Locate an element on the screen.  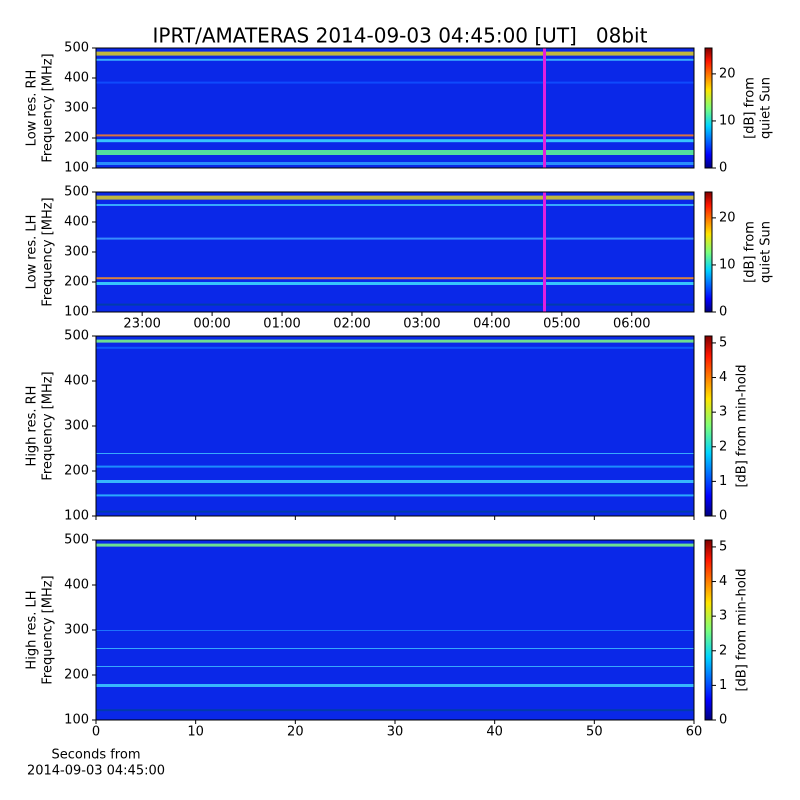
x-tick-label: 00:00 is located at coordinates (211, 324).